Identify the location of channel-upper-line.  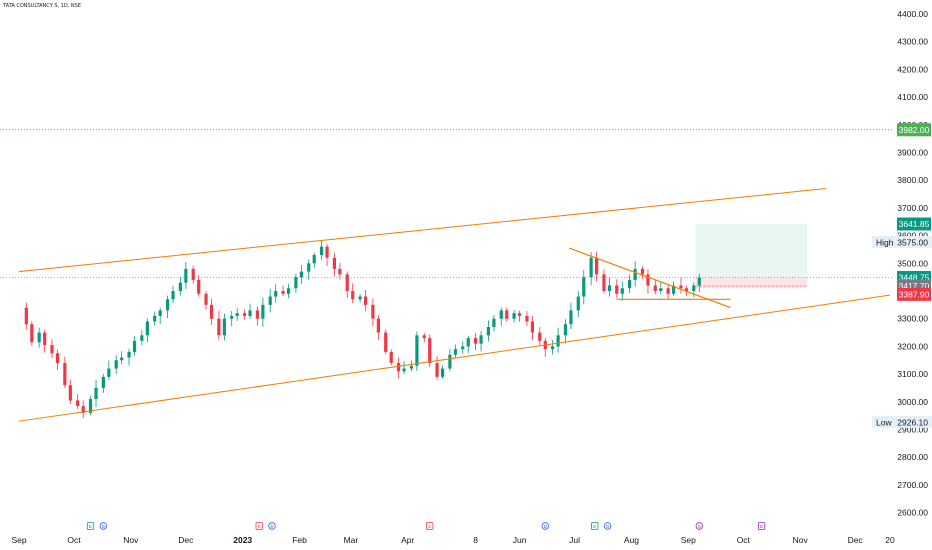
(422, 230).